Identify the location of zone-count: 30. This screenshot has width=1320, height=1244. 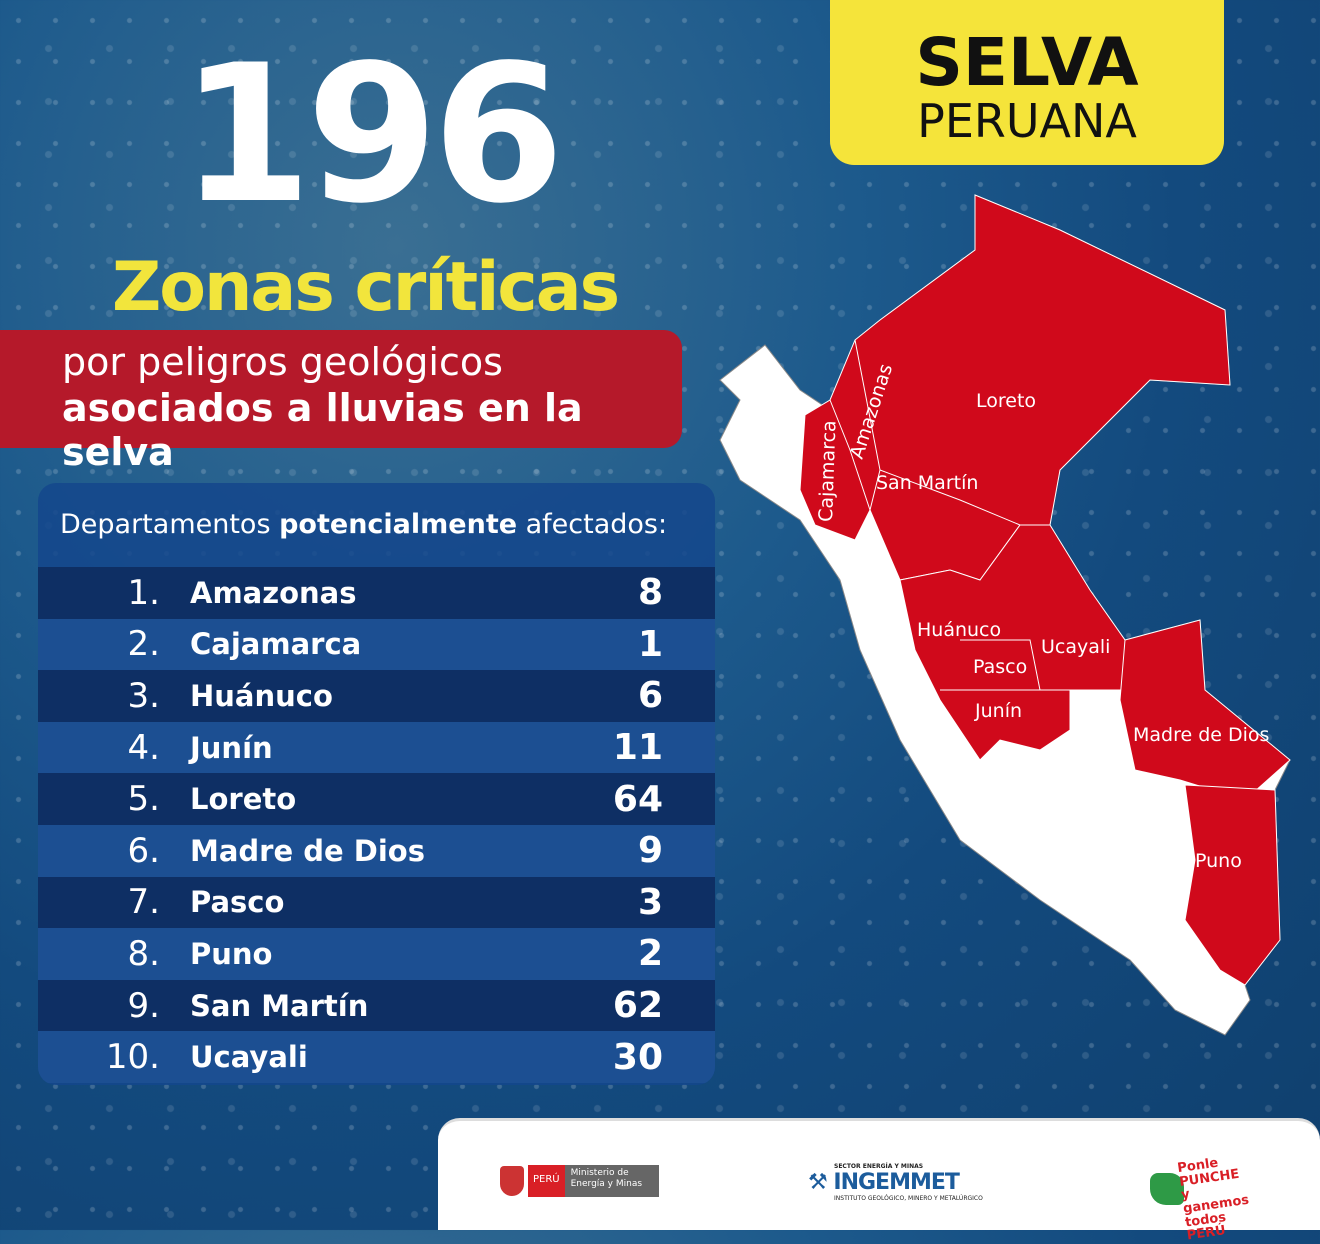
(637, 1057).